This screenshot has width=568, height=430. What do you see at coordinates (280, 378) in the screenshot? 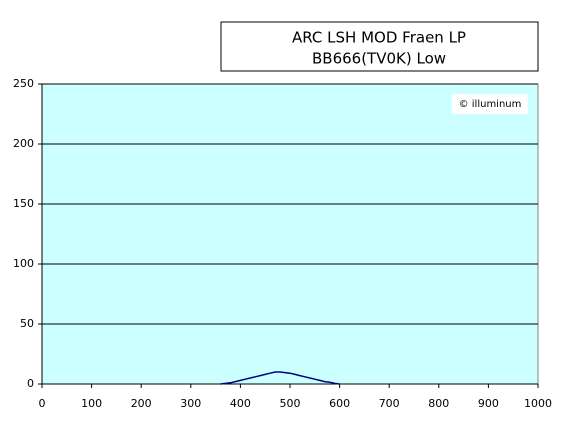
I see `data-line` at bounding box center [280, 378].